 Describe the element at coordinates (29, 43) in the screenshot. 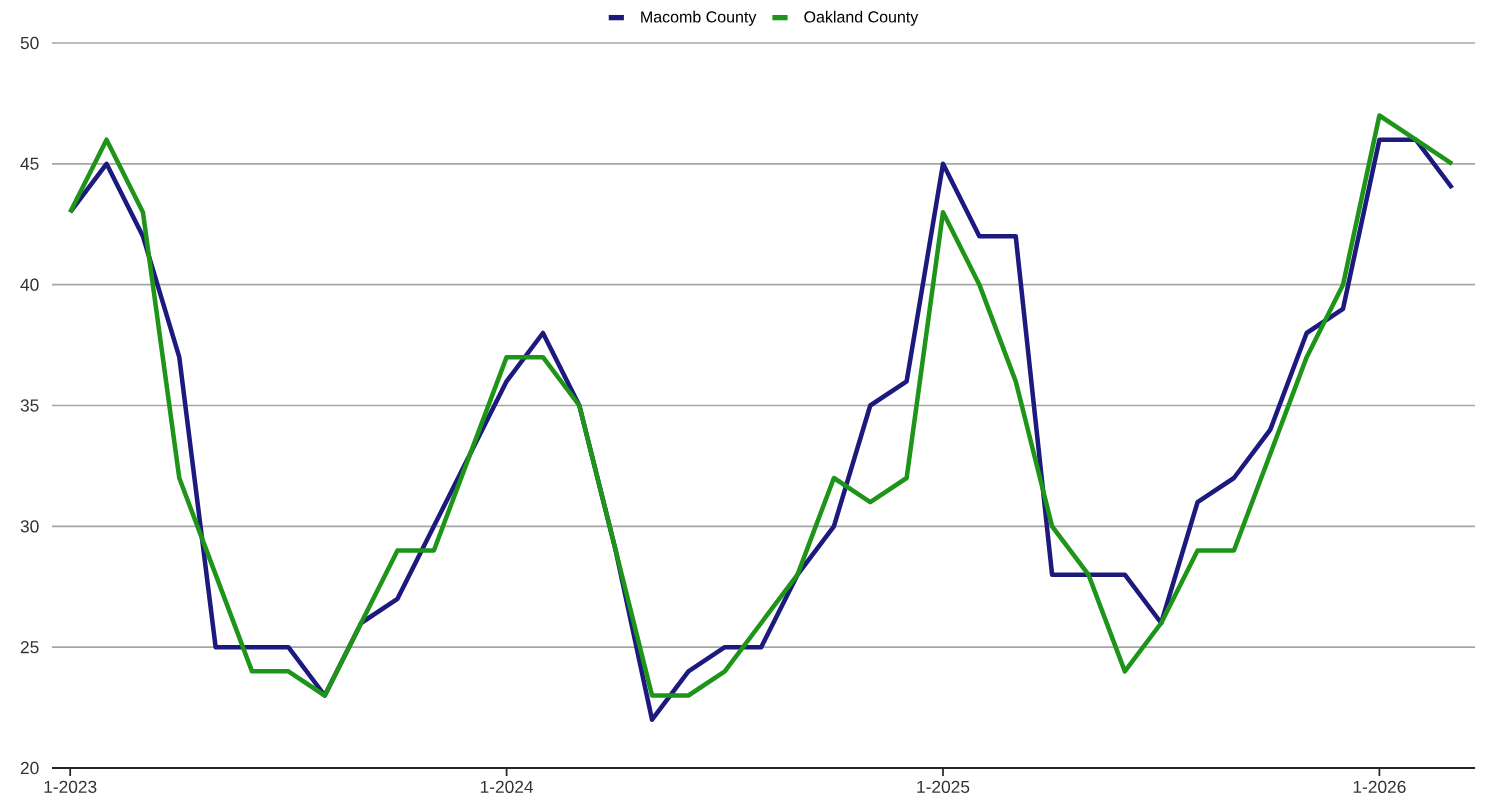

I see `y-tick-label: 50` at that location.